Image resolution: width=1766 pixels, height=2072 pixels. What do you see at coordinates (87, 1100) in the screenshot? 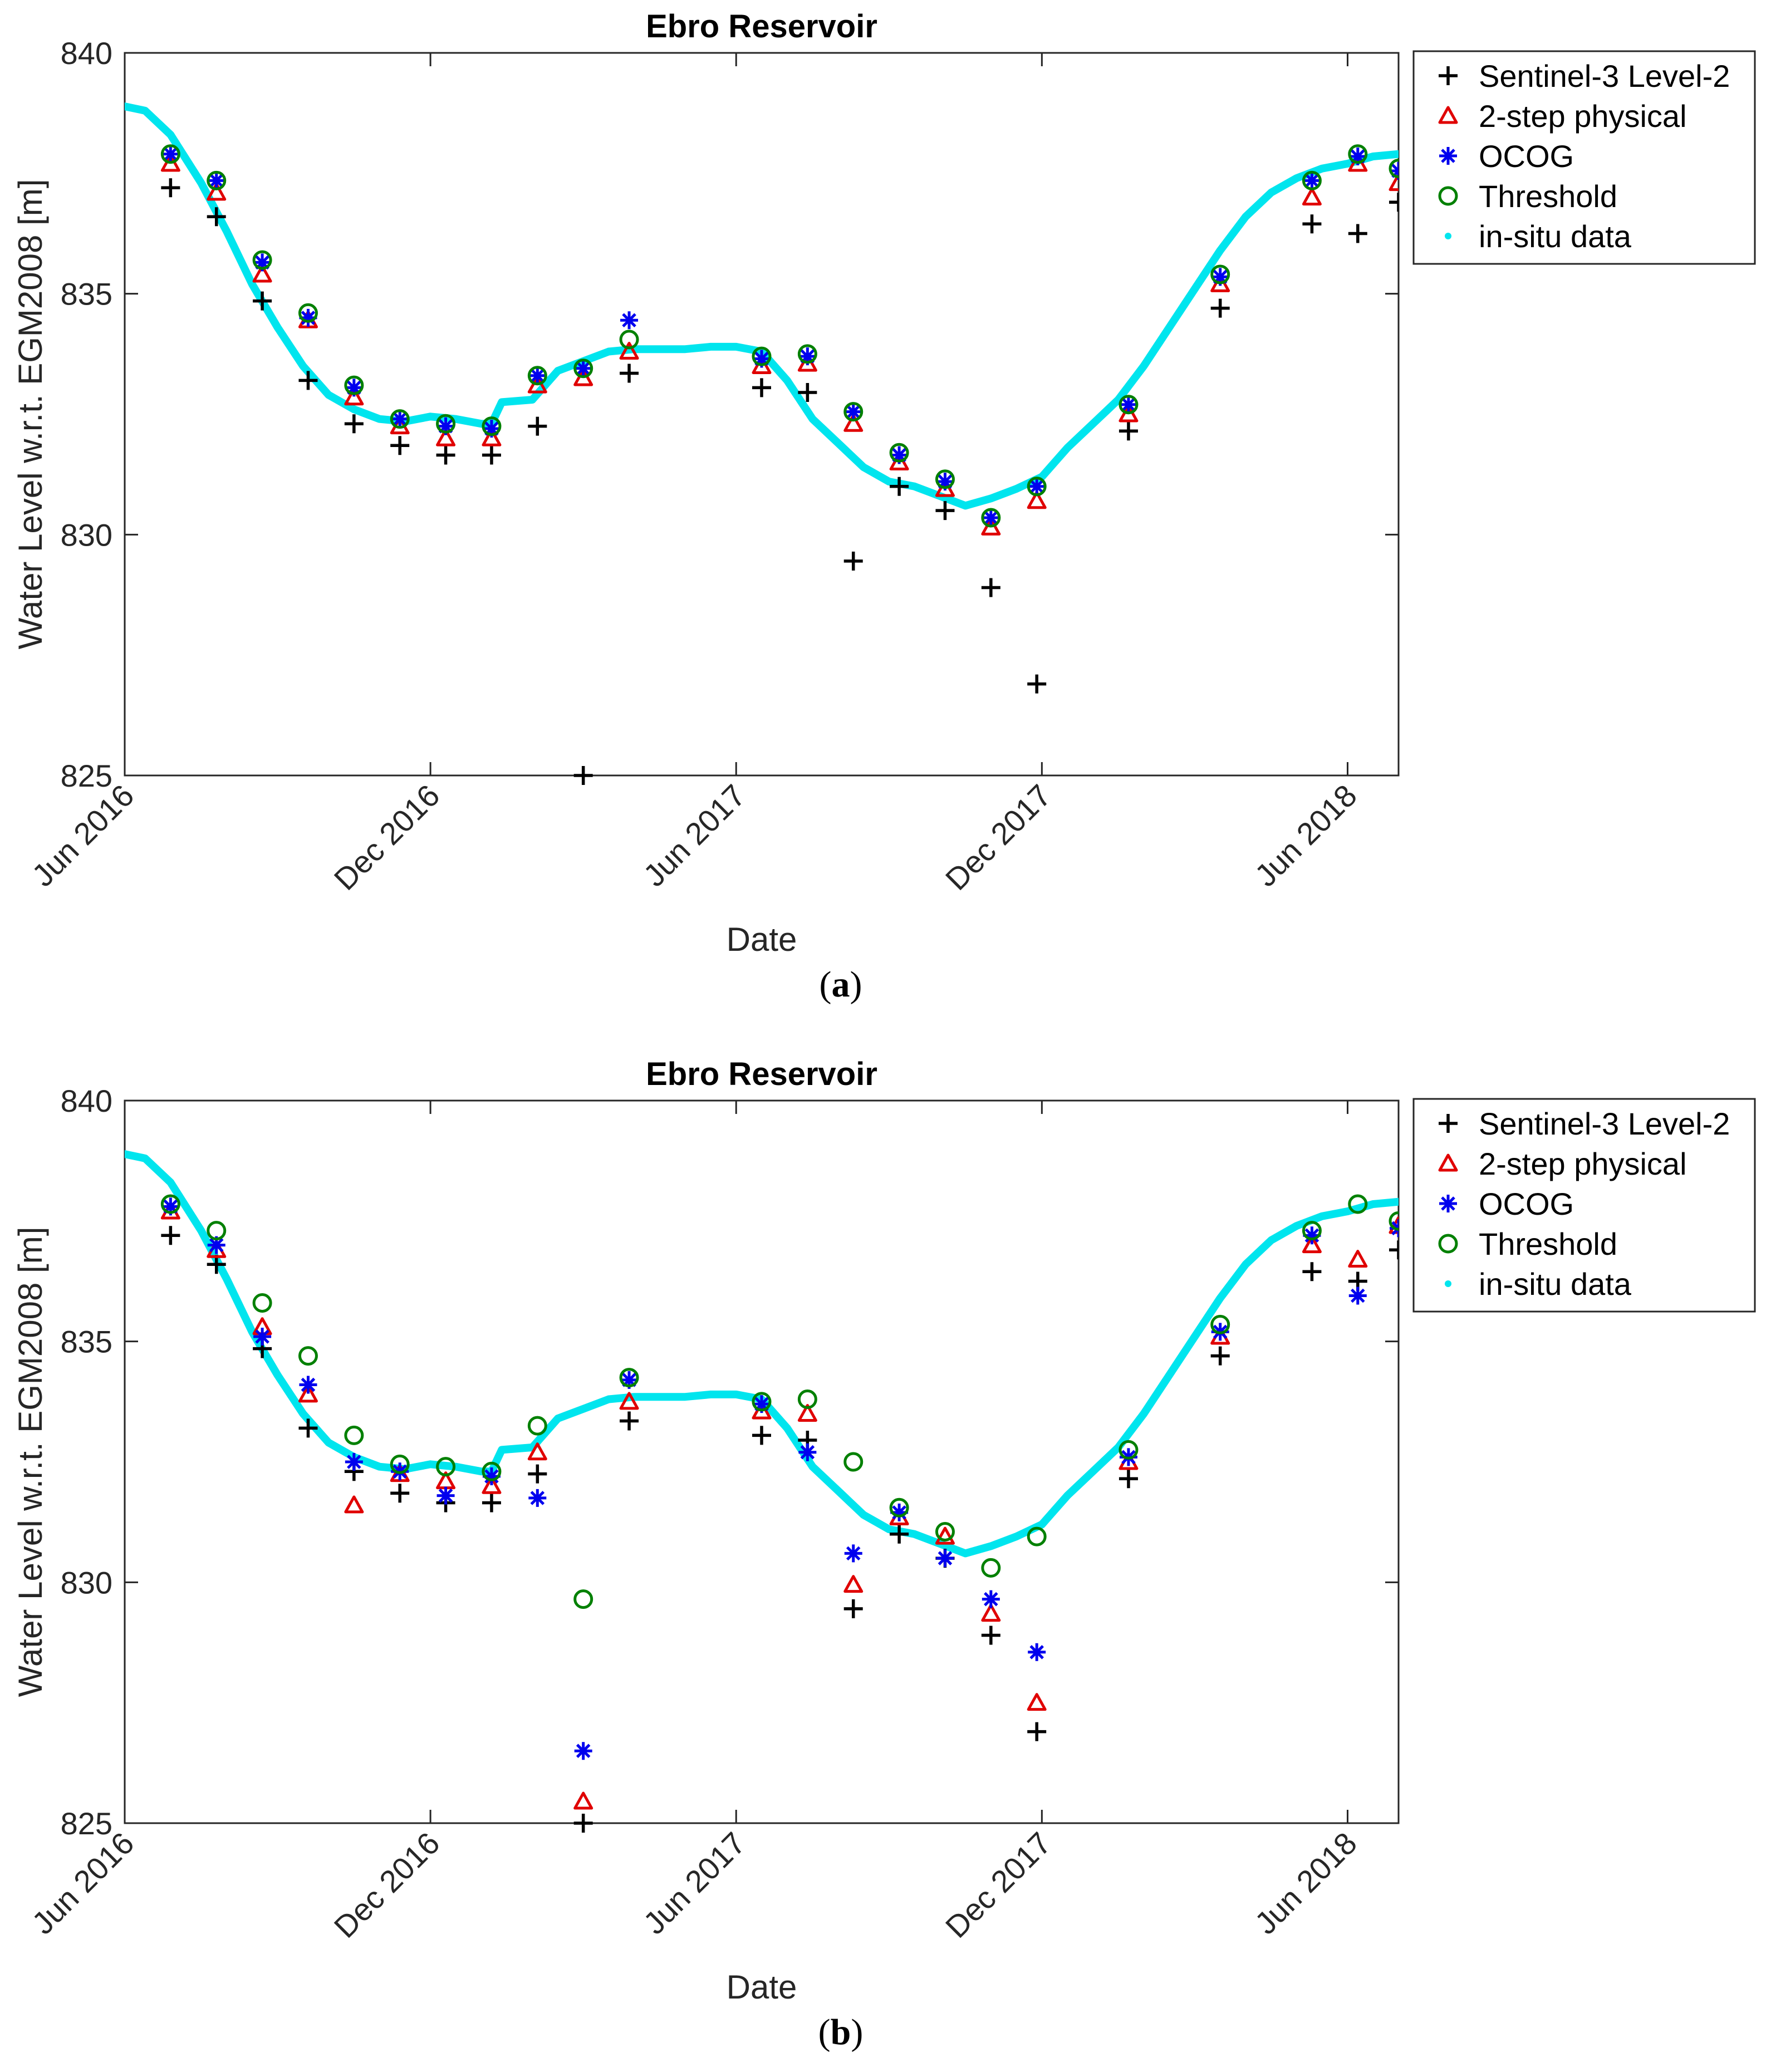
I see `y-tick-label: 840` at bounding box center [87, 1100].